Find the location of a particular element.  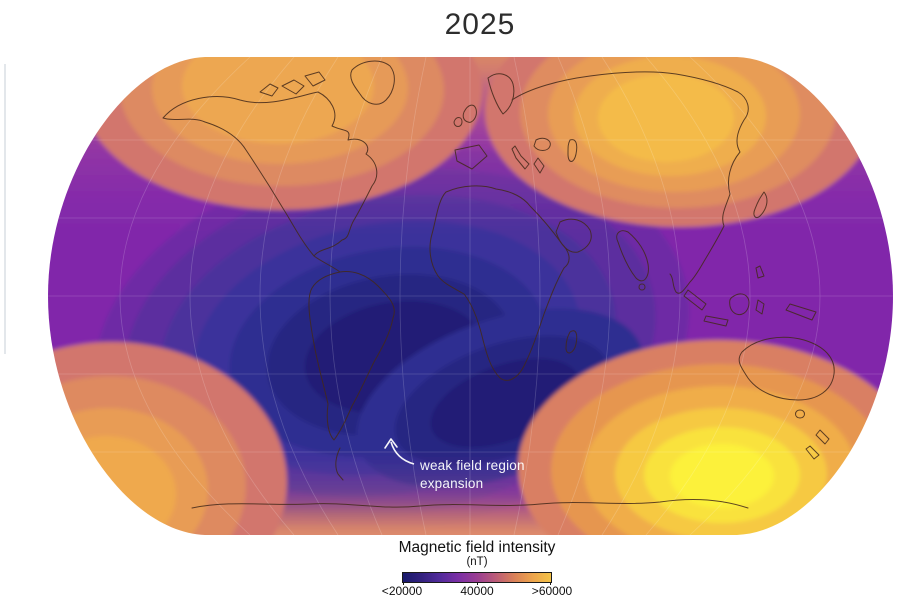

weak-field-annotation: weak field region expansion is located at coordinates (454, 464).